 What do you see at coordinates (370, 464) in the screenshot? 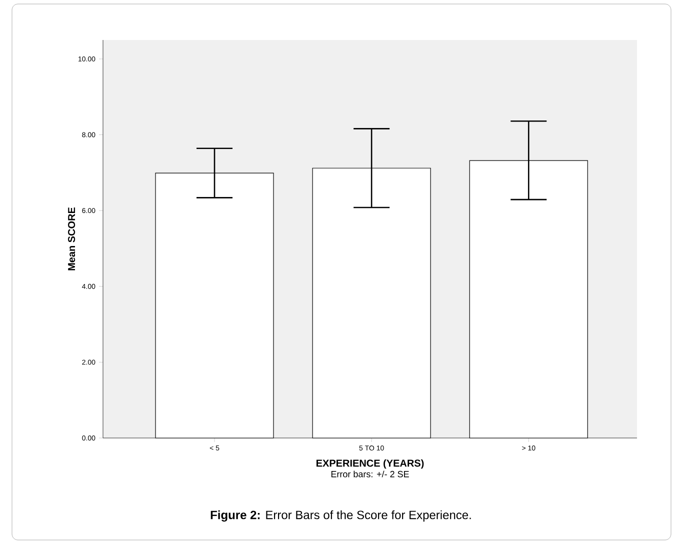
I see `x-axis-title: EXPERIENCE (YEARS)` at bounding box center [370, 464].